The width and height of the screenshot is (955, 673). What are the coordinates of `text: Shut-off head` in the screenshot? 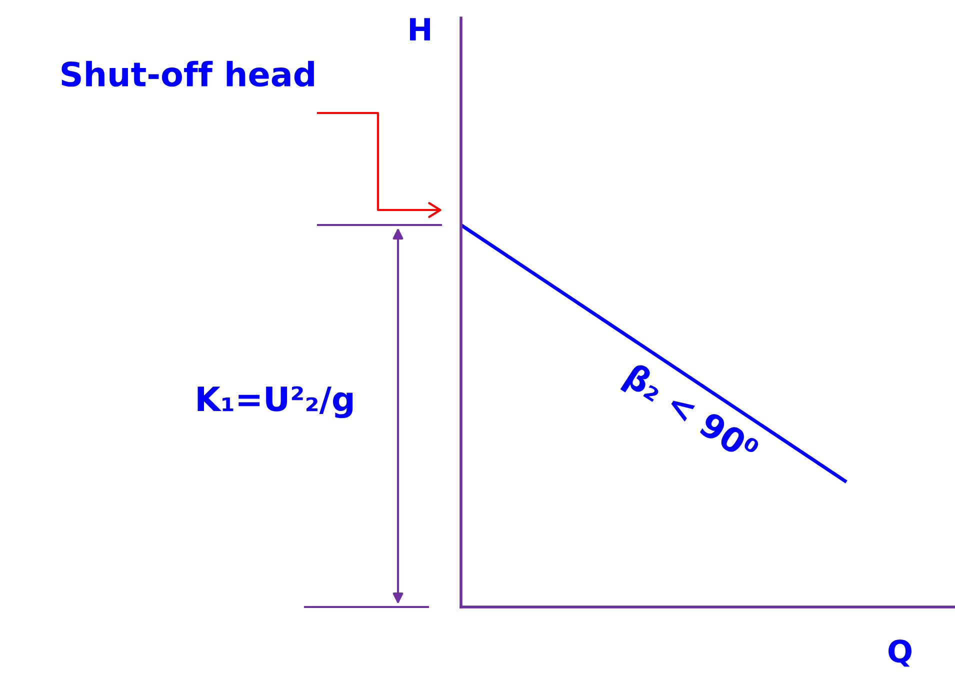 It's located at (188, 73).